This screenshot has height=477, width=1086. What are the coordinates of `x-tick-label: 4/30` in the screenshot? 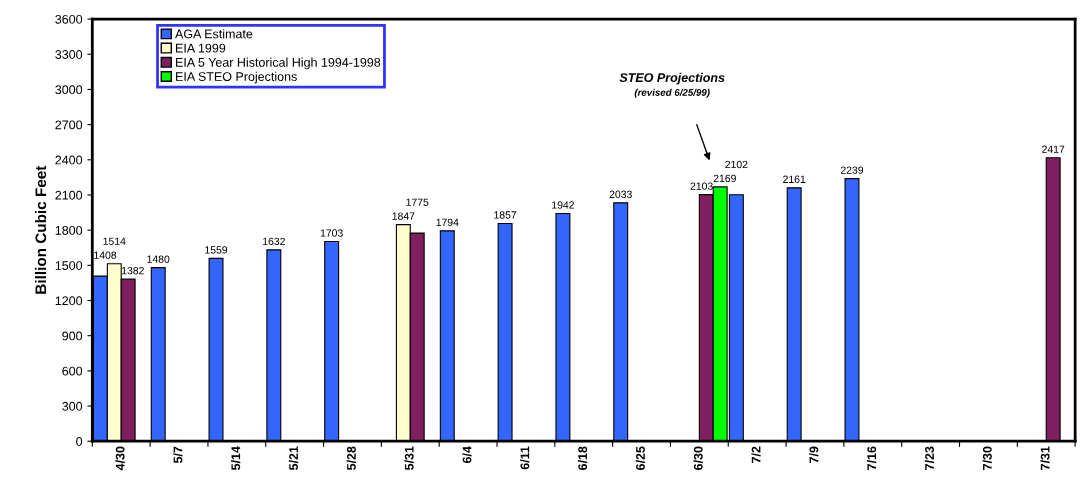 It's located at (120, 458).